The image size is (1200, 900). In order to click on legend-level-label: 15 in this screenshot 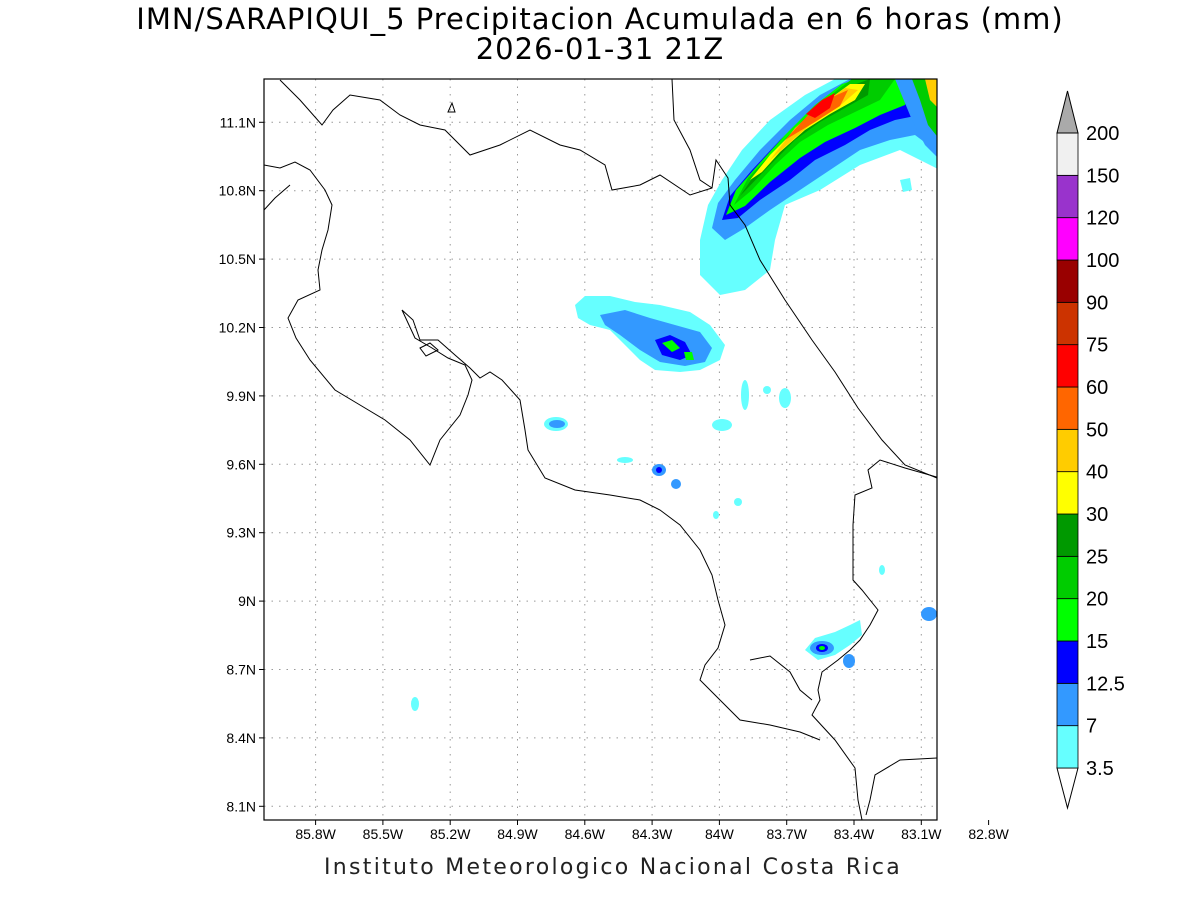, I will do `click(1097, 642)`.